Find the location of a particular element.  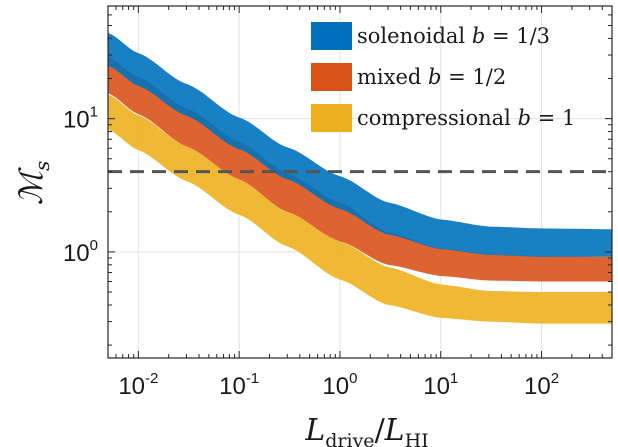

legend-label: compressional b = 1 is located at coordinates (466, 118).